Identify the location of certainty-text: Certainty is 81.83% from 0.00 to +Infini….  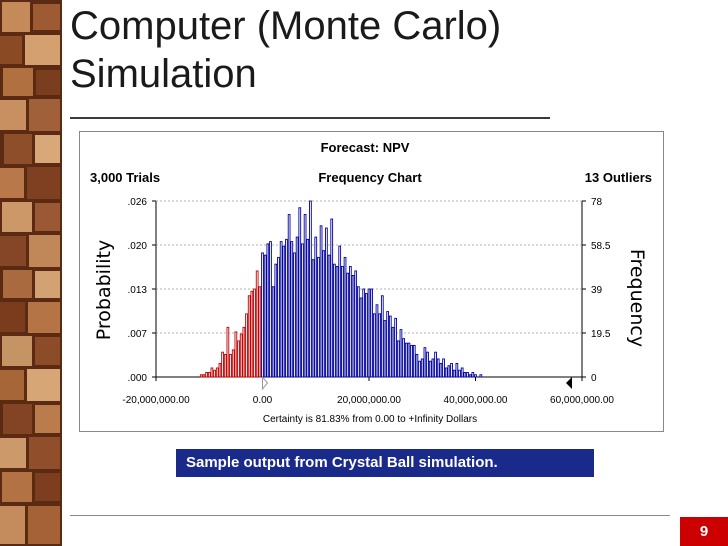
(370, 419).